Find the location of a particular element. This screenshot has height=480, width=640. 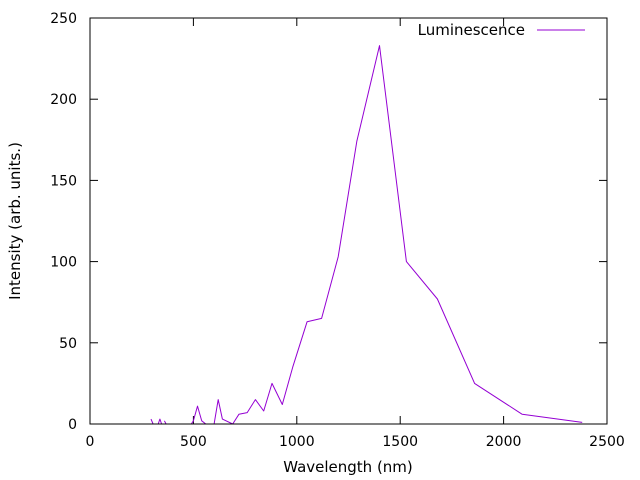

y-tick-label: 250 is located at coordinates (63, 19).